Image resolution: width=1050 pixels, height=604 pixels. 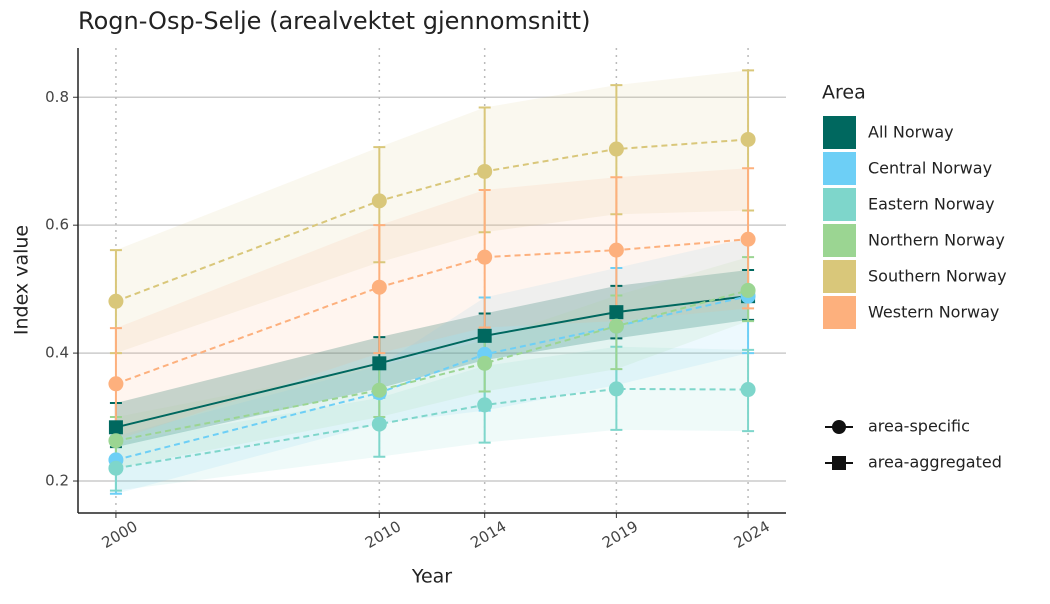 What do you see at coordinates (383, 534) in the screenshot?
I see `x-tick-label: 2010` at bounding box center [383, 534].